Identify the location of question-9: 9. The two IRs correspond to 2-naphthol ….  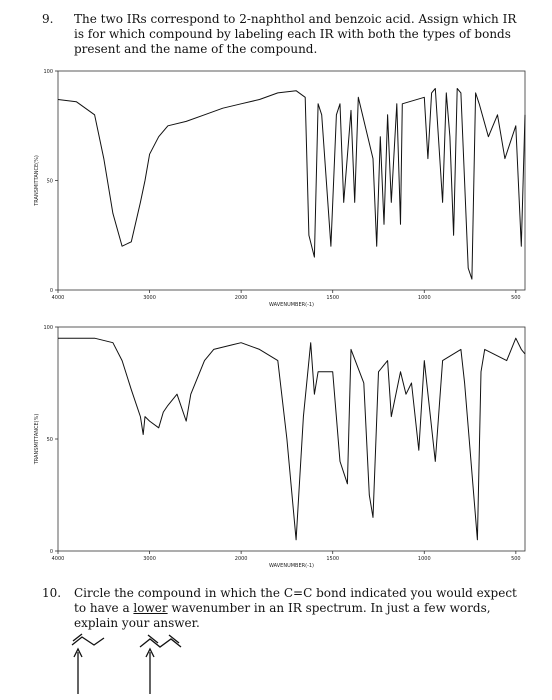
(286, 34).